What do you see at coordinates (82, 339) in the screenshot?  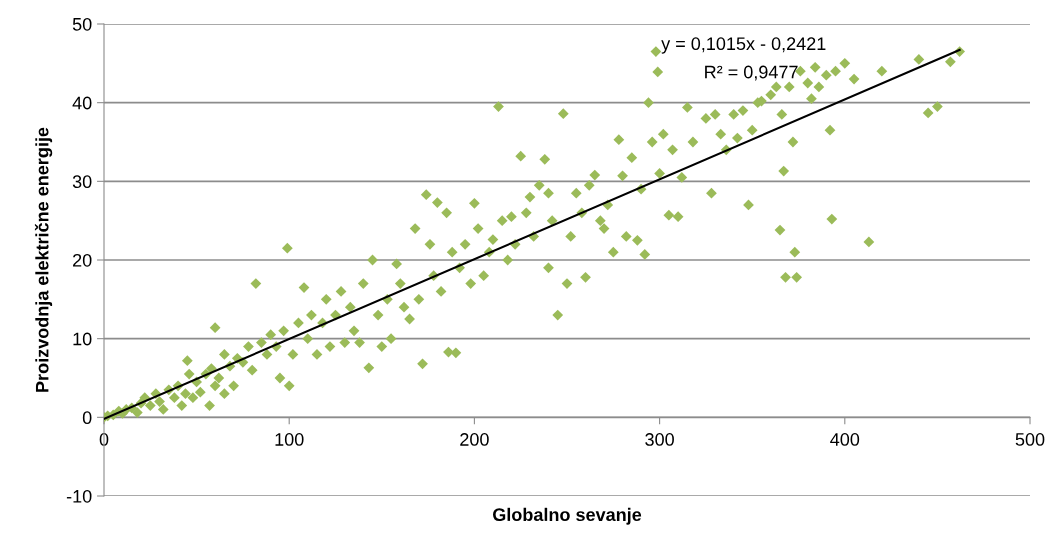 I see `y-tick-label: 10` at bounding box center [82, 339].